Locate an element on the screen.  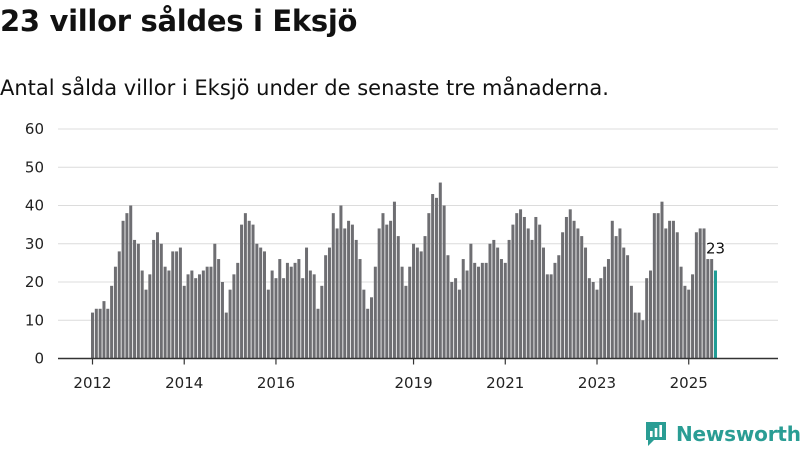
bar-latest is located at coordinates (715, 314).